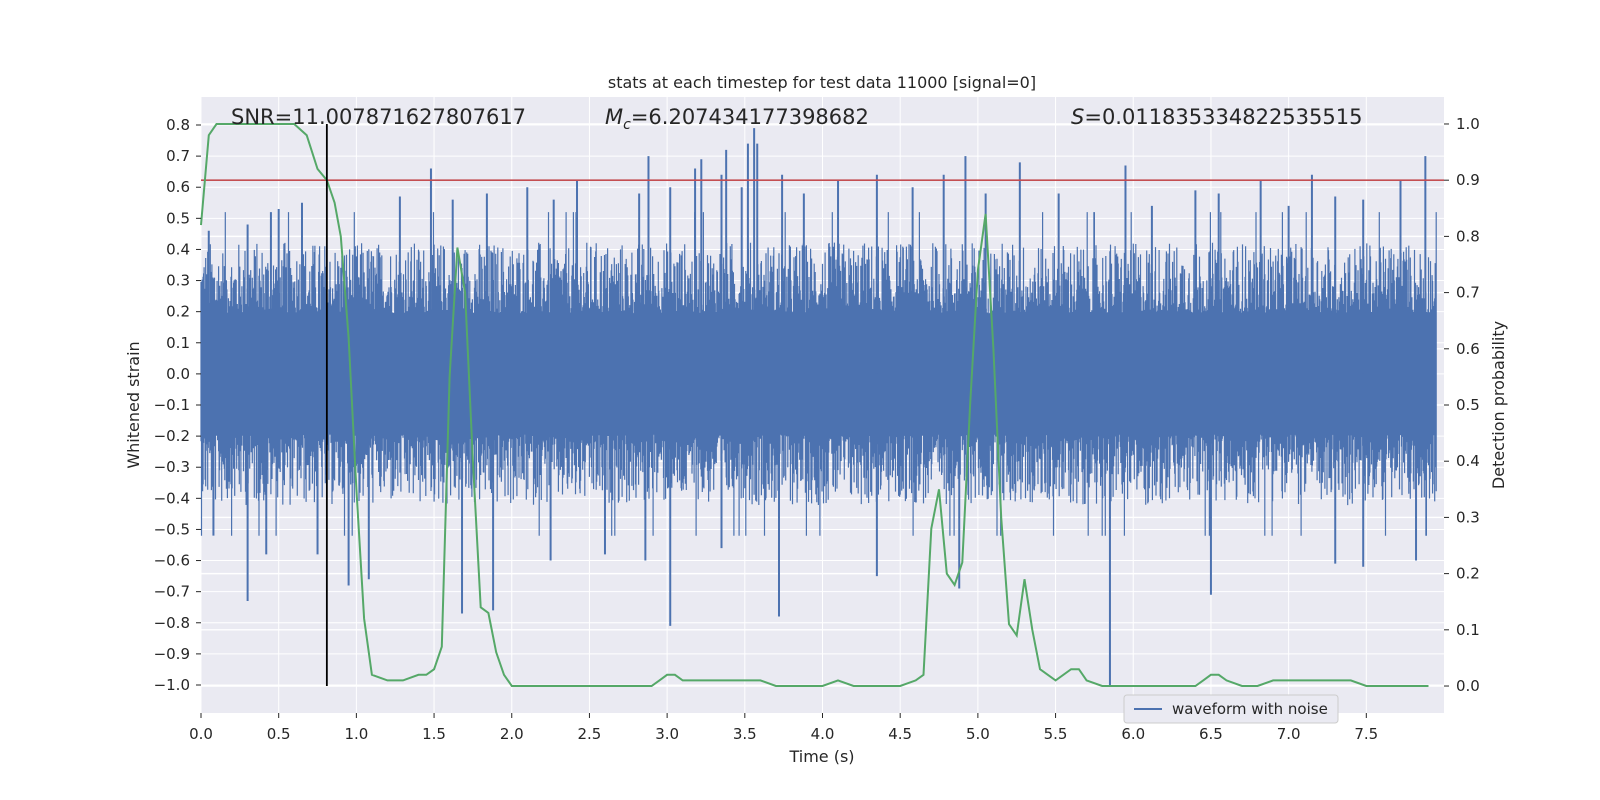 Image resolution: width=1600 pixels, height=800 pixels. I want to click on chirp-mass-subscript: c, so click(627, 125).